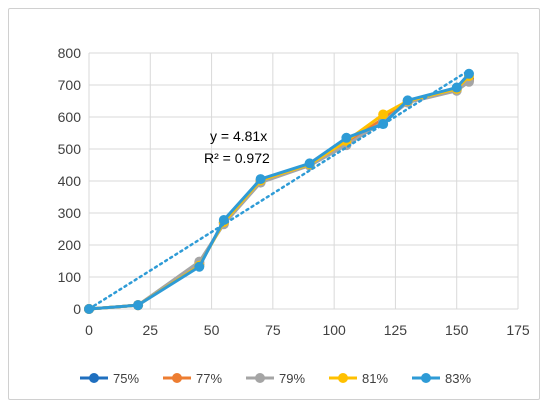 This screenshot has height=408, width=550. What do you see at coordinates (334, 330) in the screenshot?
I see `x-tick-label: 100` at bounding box center [334, 330].